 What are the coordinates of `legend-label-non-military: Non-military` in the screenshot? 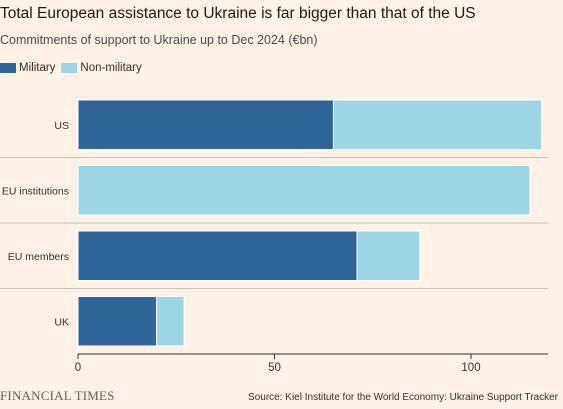 It's located at (111, 68).